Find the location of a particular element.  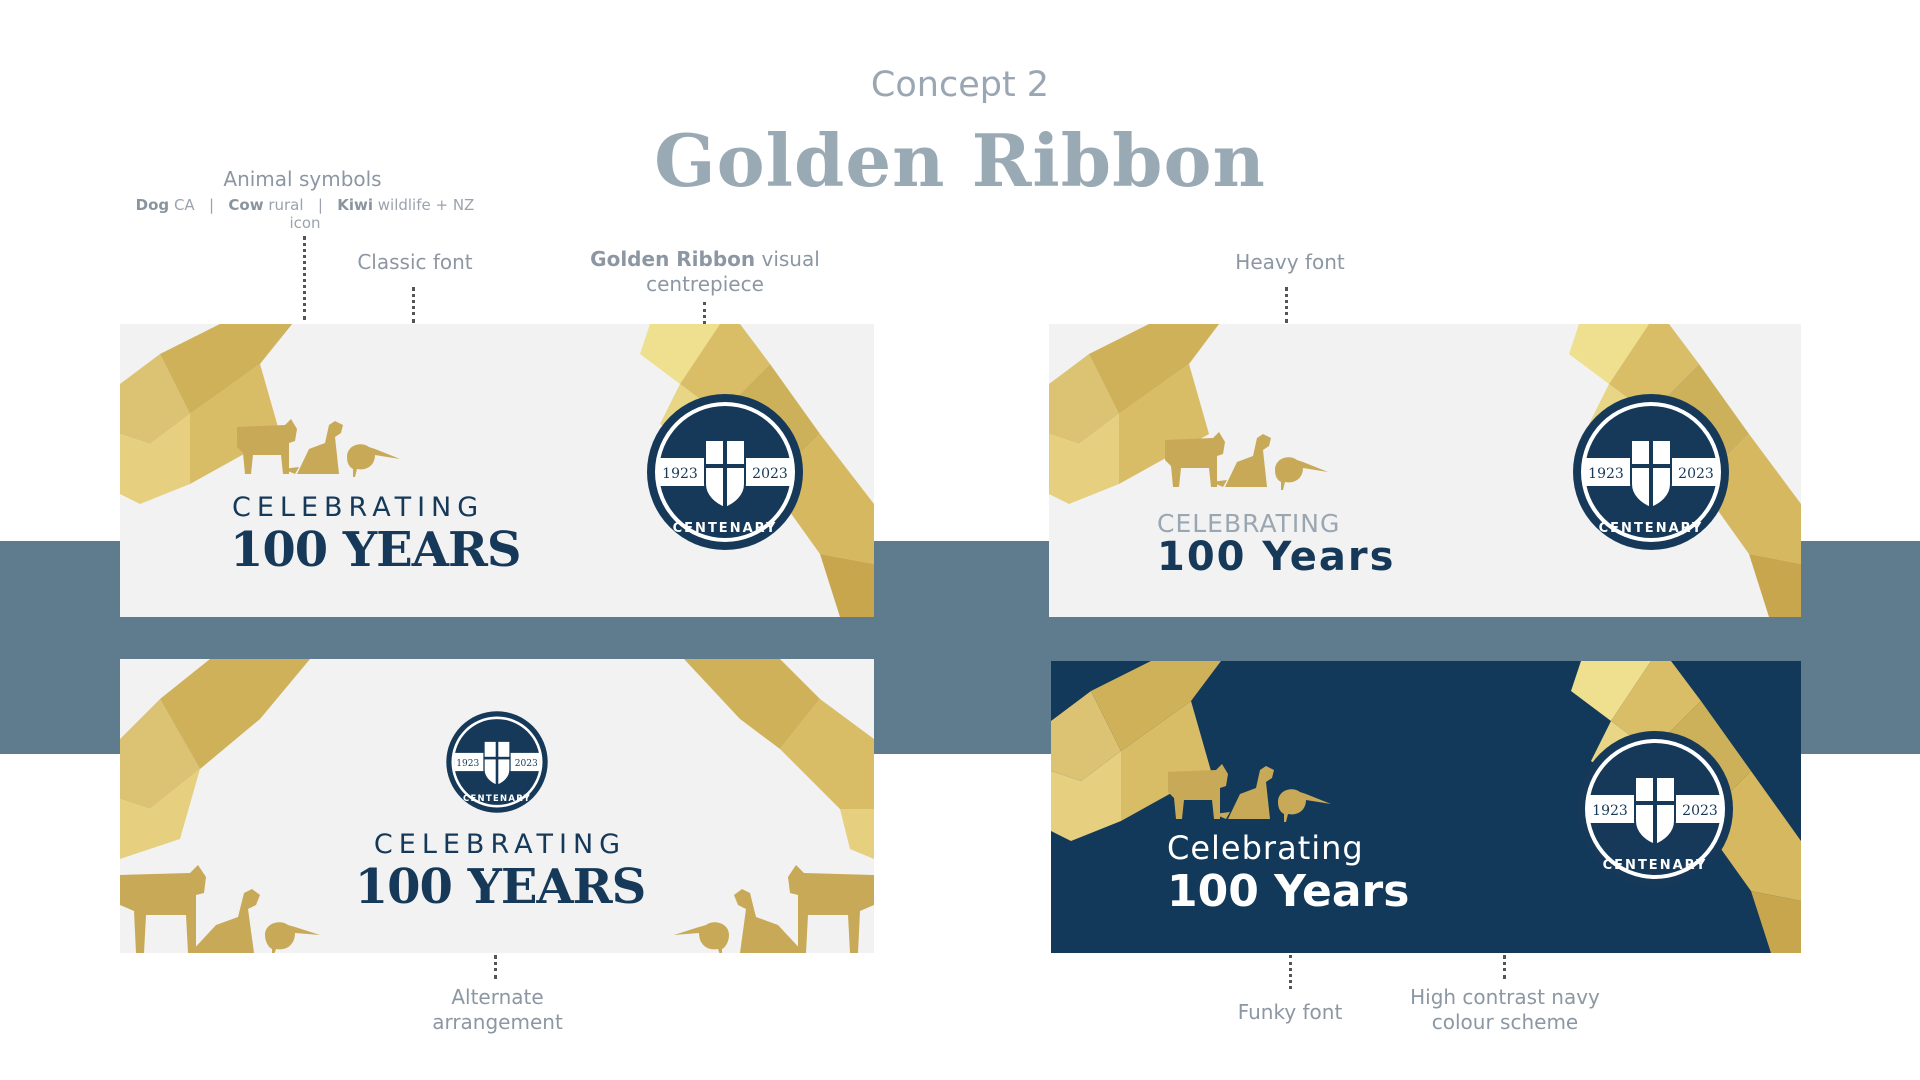

navy-line1: High contrast navy is located at coordinates (1505, 997).